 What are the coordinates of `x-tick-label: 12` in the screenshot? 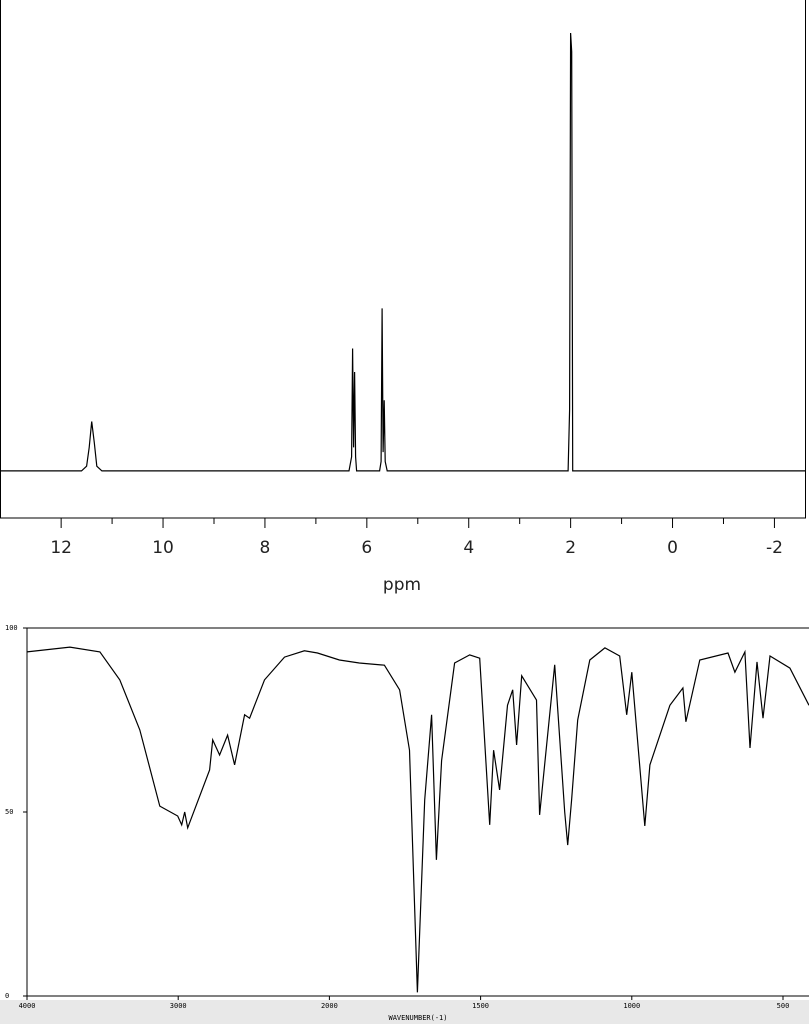 It's located at (61, 548).